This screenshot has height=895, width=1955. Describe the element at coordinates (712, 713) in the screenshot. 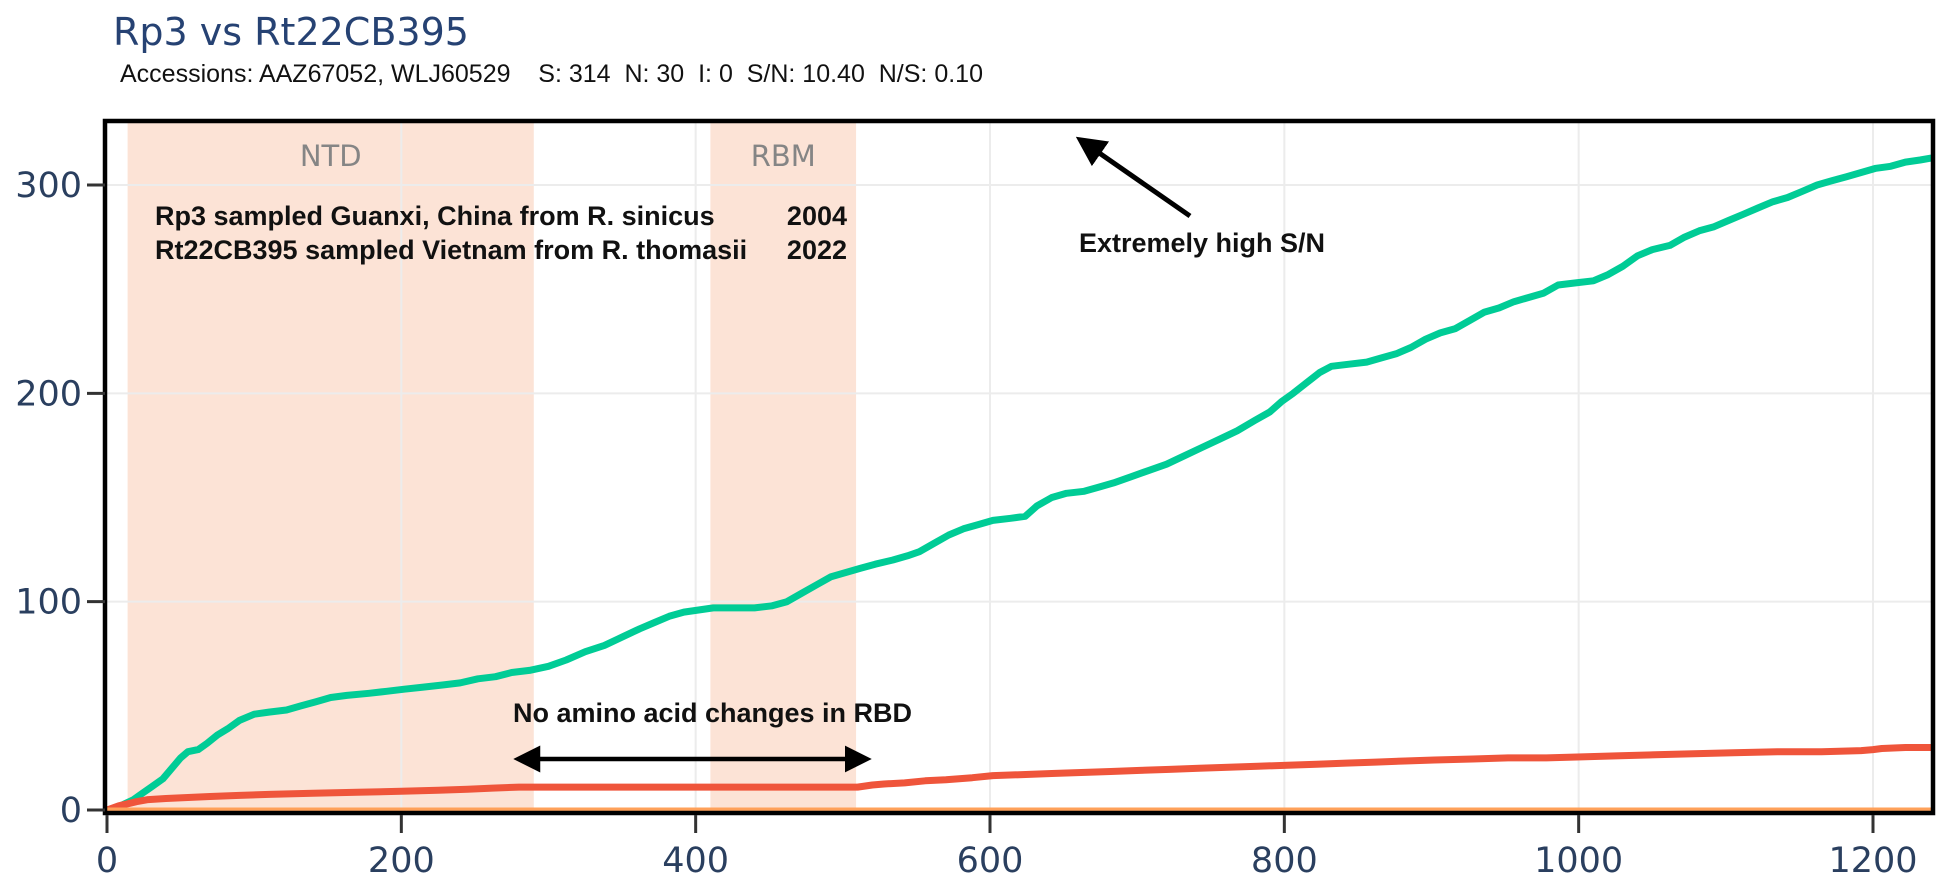

I see `rbd-annotation: No amino acid changes in RBD` at that location.